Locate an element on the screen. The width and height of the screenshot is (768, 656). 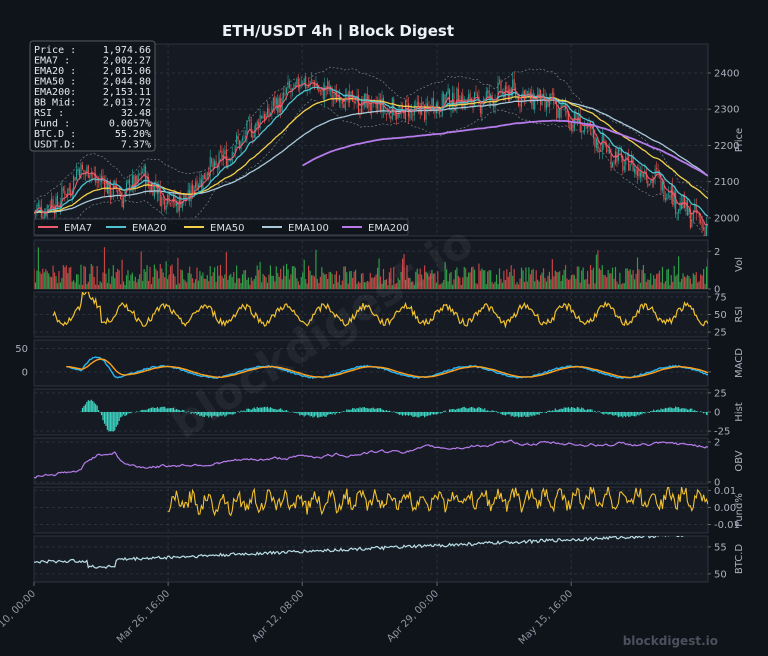
panel-frame is located at coordinates (371, 264).